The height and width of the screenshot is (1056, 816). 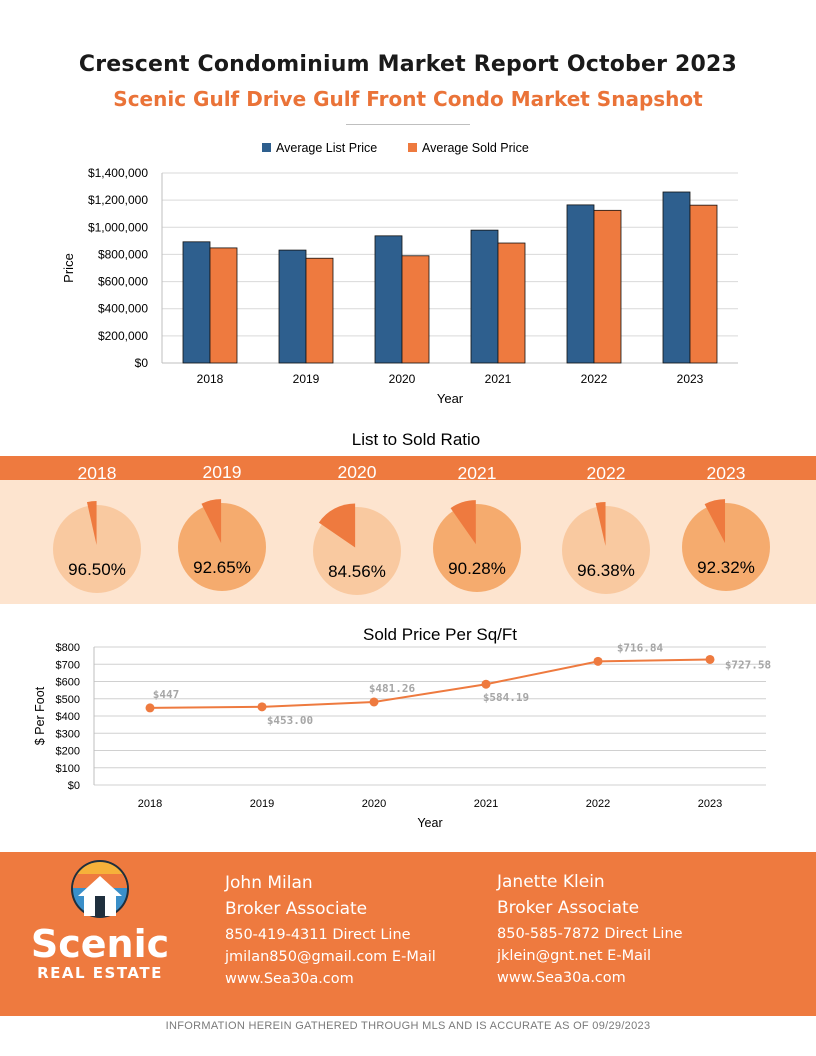 What do you see at coordinates (726, 567) in the screenshot?
I see `pie-value-label: 92.32%` at bounding box center [726, 567].